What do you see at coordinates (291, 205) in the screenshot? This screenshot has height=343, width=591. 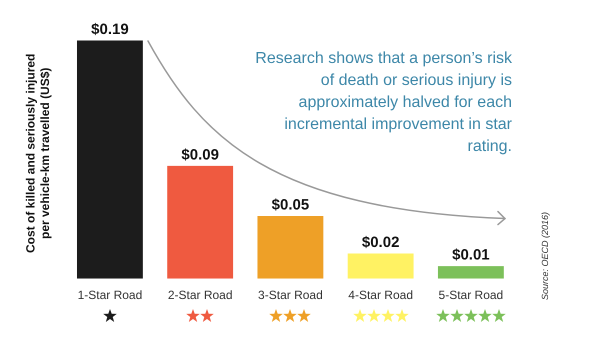 I see `data-label: $0.05` at bounding box center [291, 205].